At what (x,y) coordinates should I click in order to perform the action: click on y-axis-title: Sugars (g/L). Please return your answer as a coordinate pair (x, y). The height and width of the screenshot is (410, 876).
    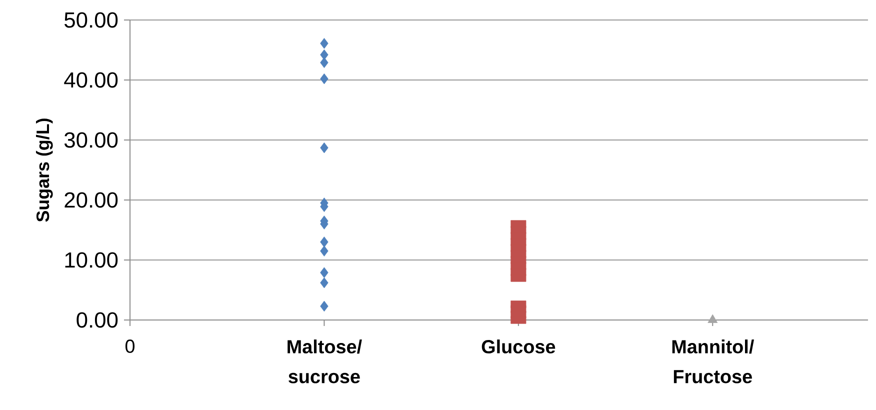
    Looking at the image, I should click on (44, 170).